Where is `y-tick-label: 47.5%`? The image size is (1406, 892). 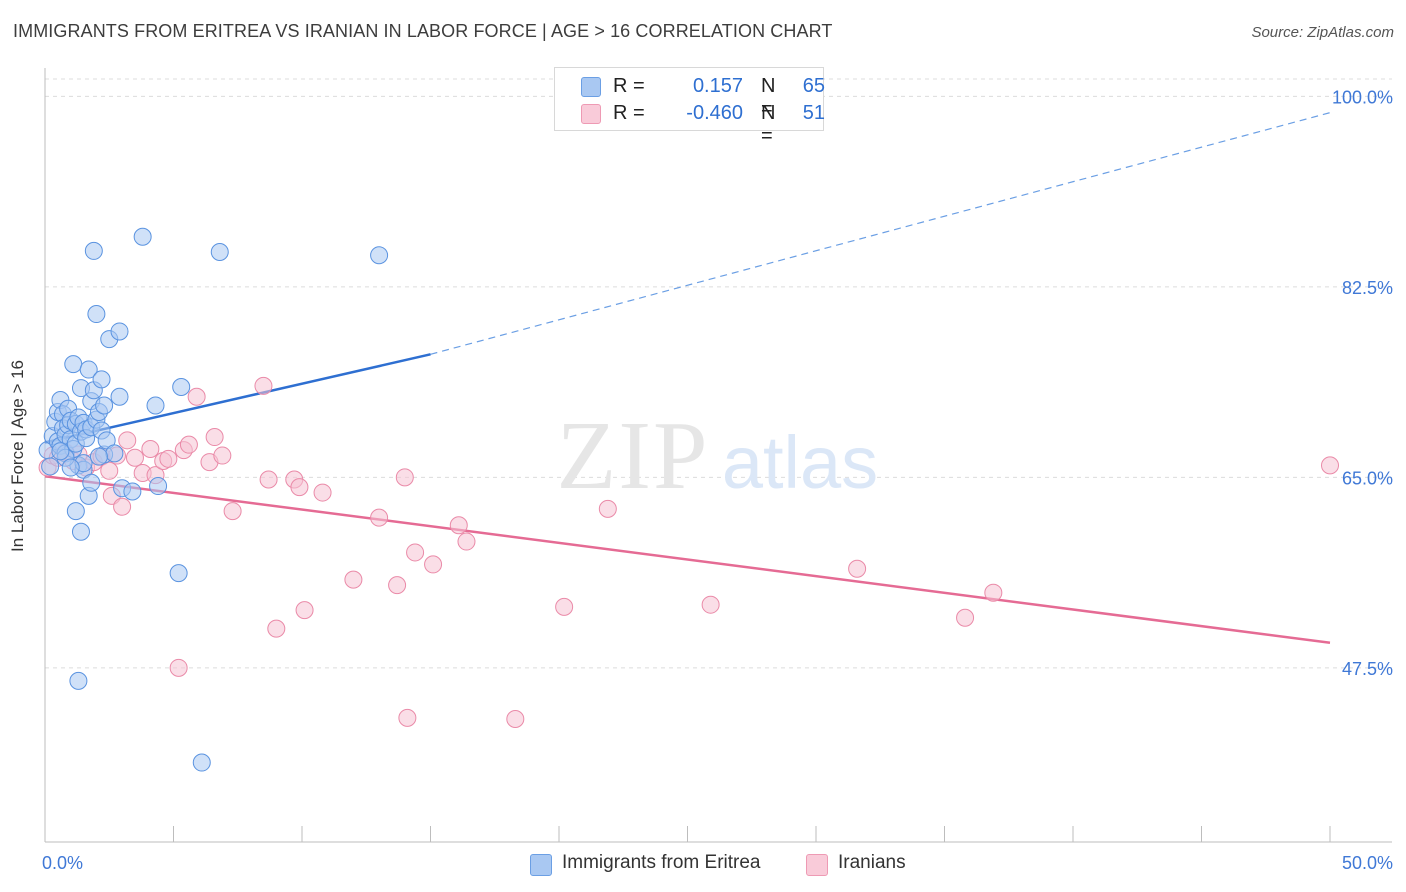 y-tick-label: 47.5% is located at coordinates (1367, 669).